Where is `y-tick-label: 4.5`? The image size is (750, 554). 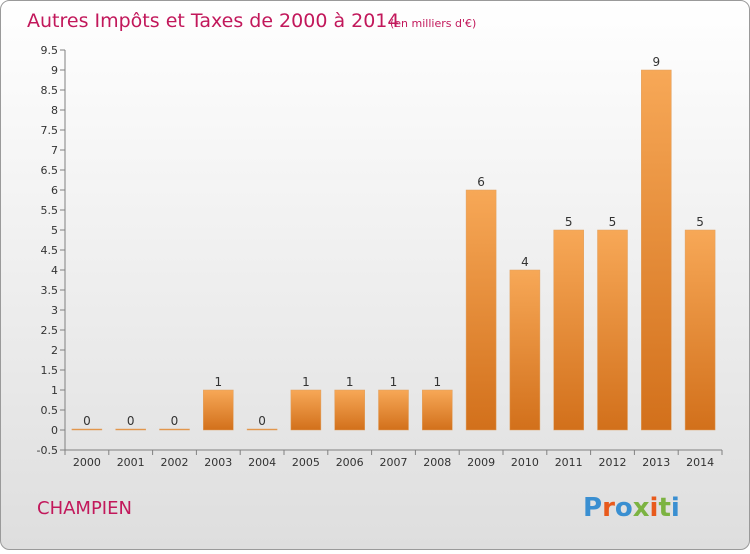 y-tick-label: 4.5 is located at coordinates (50, 250).